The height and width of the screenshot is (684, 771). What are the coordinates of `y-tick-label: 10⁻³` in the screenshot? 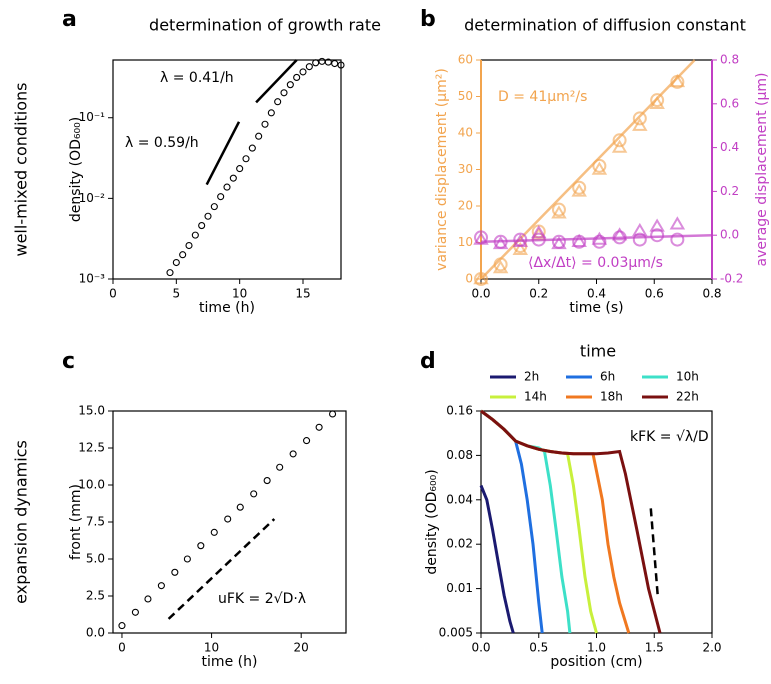 It's located at (92, 279).